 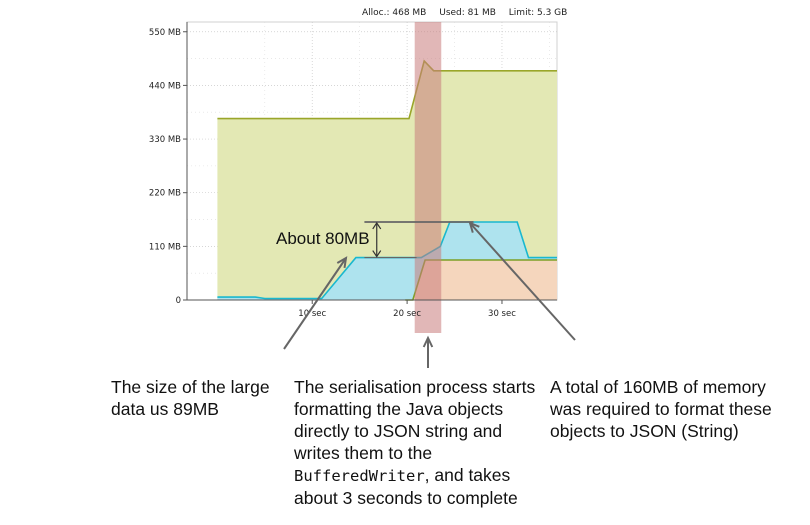 I want to click on x-tick-label: 20 sec, so click(x=407, y=314).